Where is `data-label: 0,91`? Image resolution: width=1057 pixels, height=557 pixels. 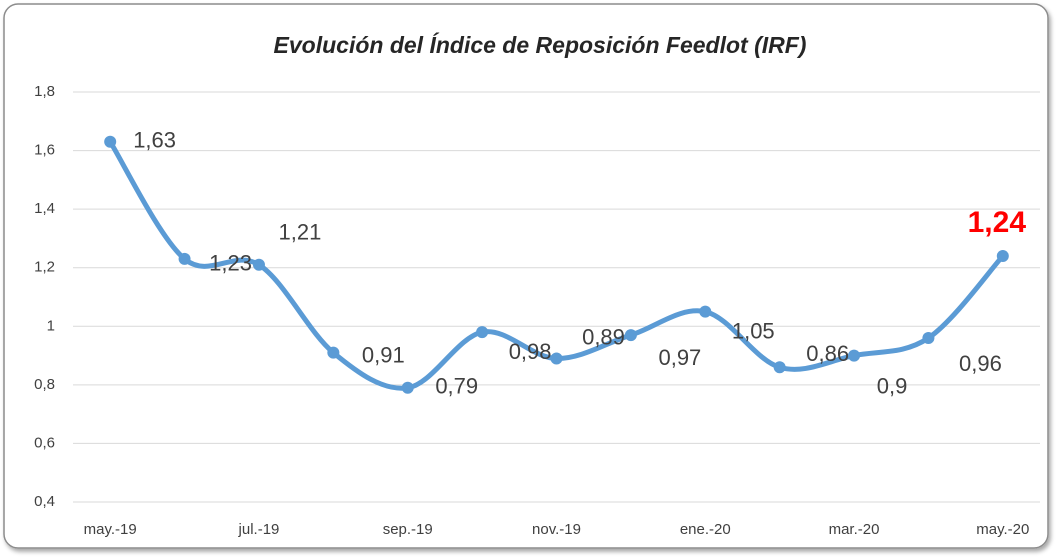 data-label: 0,91 is located at coordinates (383, 354).